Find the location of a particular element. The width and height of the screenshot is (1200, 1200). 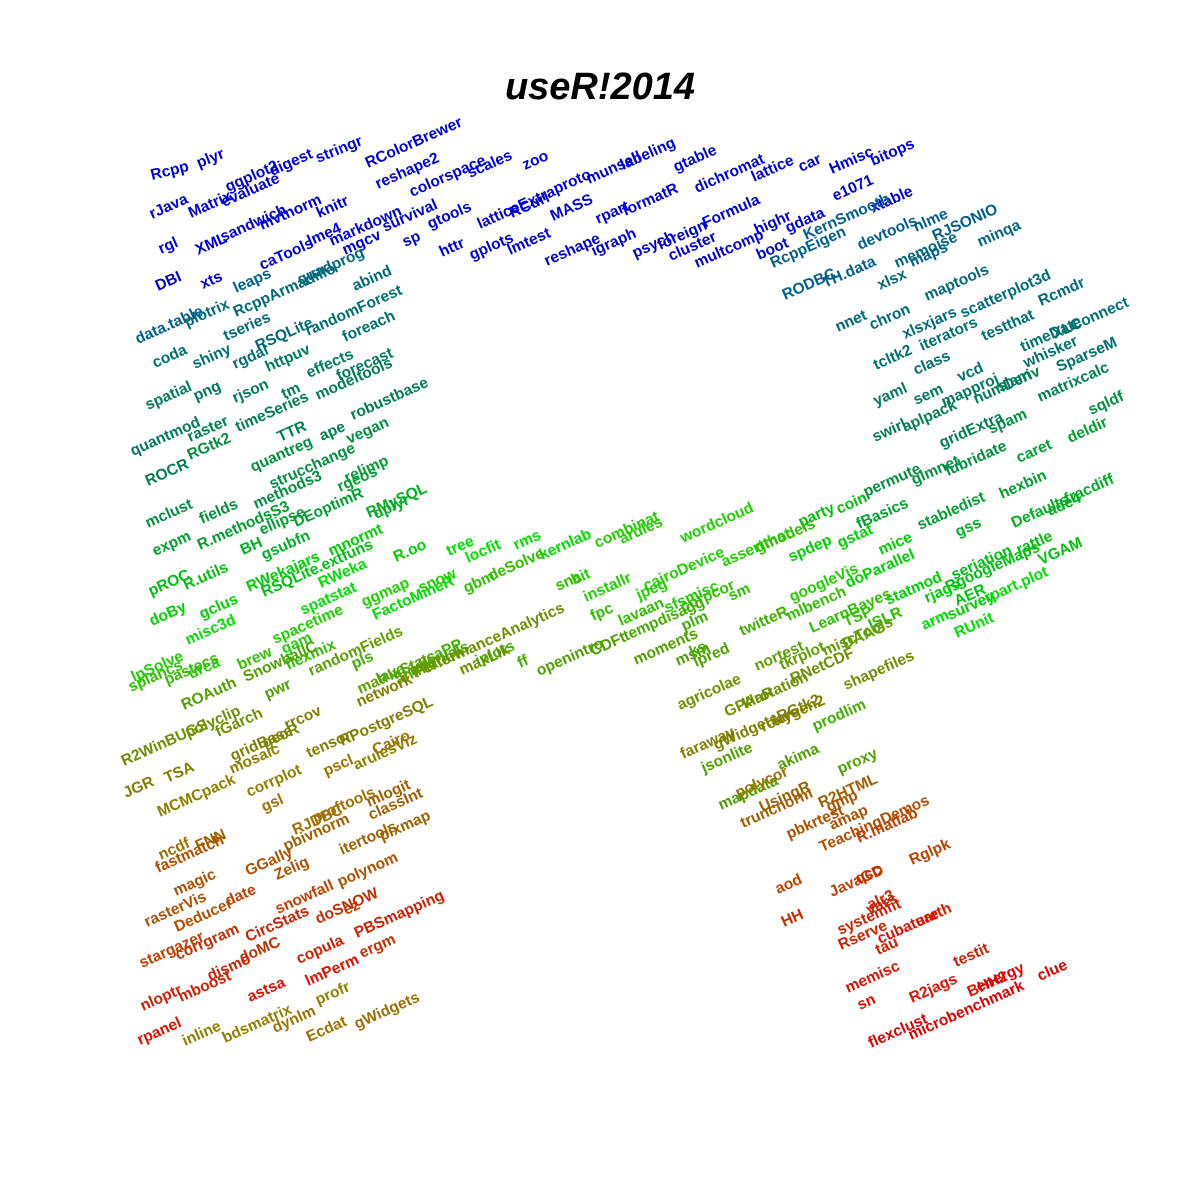

cloud-word: gtable is located at coordinates (695, 158).